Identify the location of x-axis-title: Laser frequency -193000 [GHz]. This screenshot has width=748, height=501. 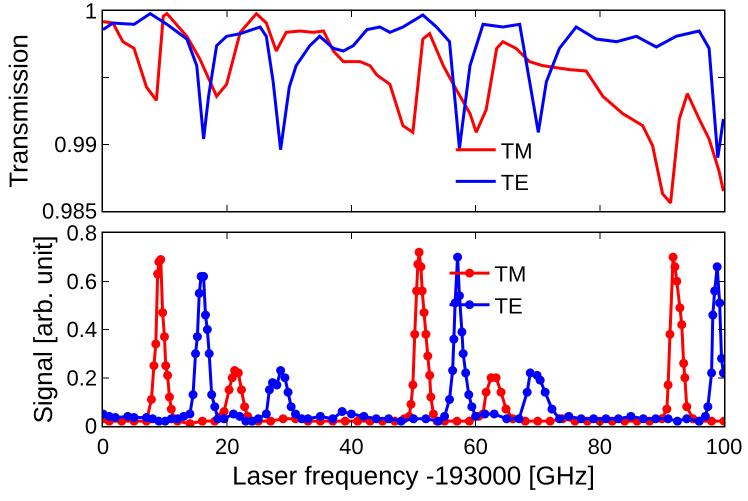
(413, 475).